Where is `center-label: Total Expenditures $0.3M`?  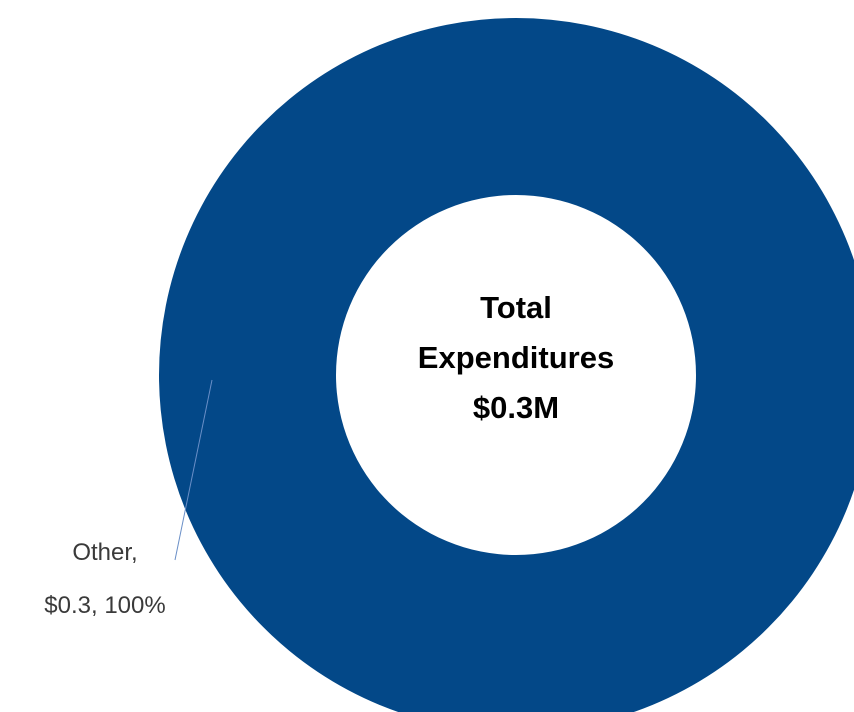 center-label: Total Expenditures $0.3M is located at coordinates (516, 357).